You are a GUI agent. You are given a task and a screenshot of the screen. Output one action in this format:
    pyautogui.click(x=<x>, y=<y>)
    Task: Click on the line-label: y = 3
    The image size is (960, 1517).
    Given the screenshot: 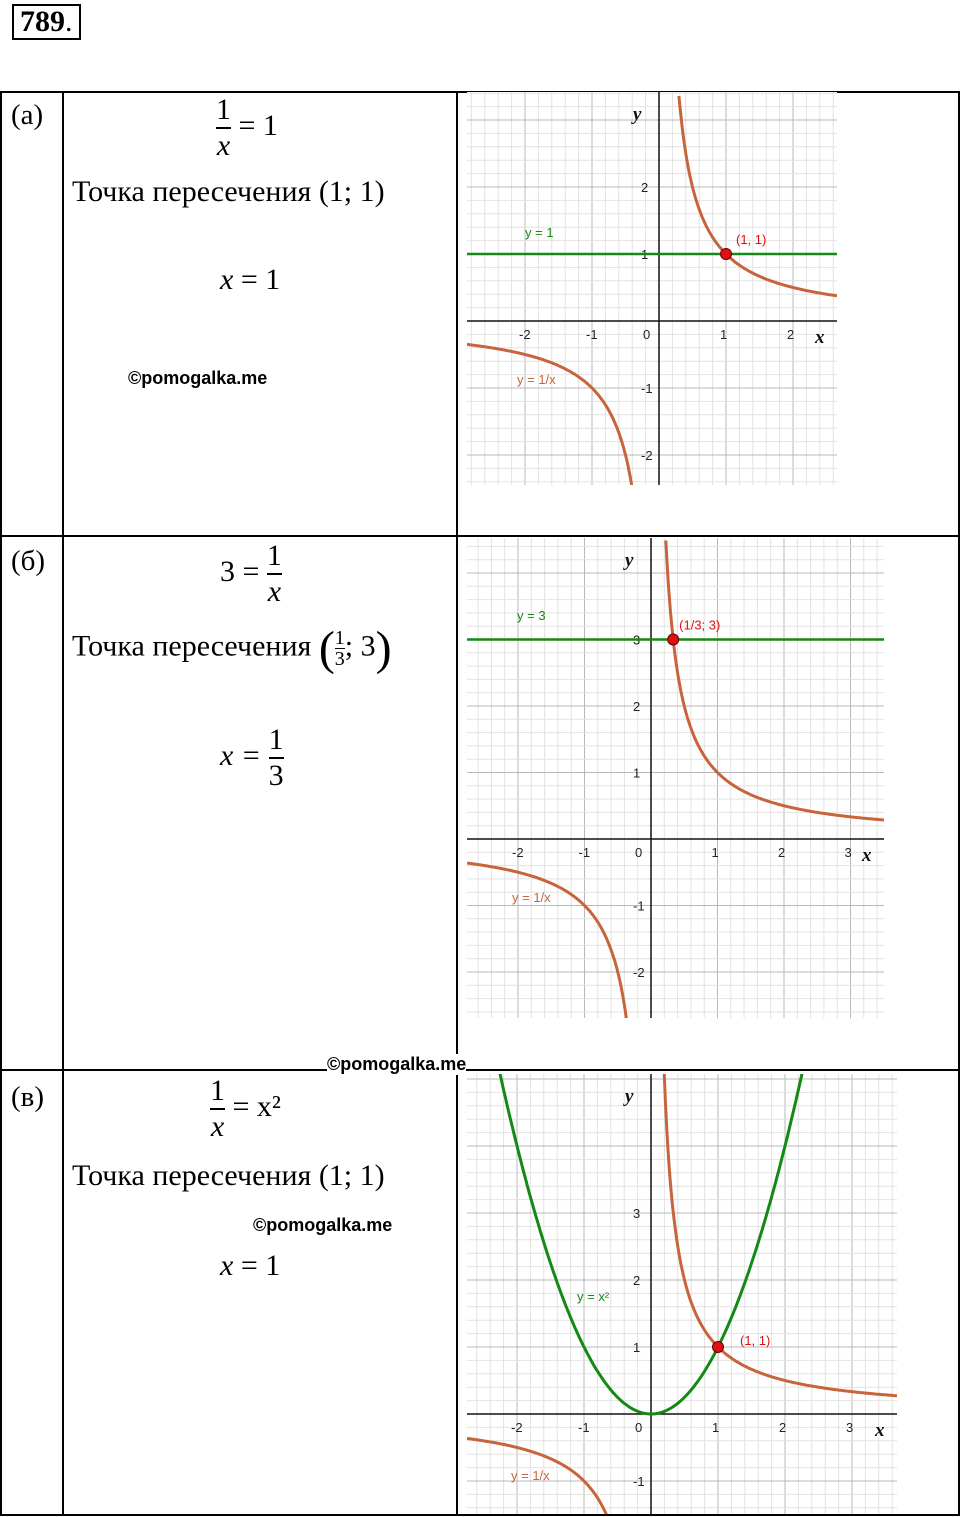 What is the action you would take?
    pyautogui.click(x=531, y=615)
    